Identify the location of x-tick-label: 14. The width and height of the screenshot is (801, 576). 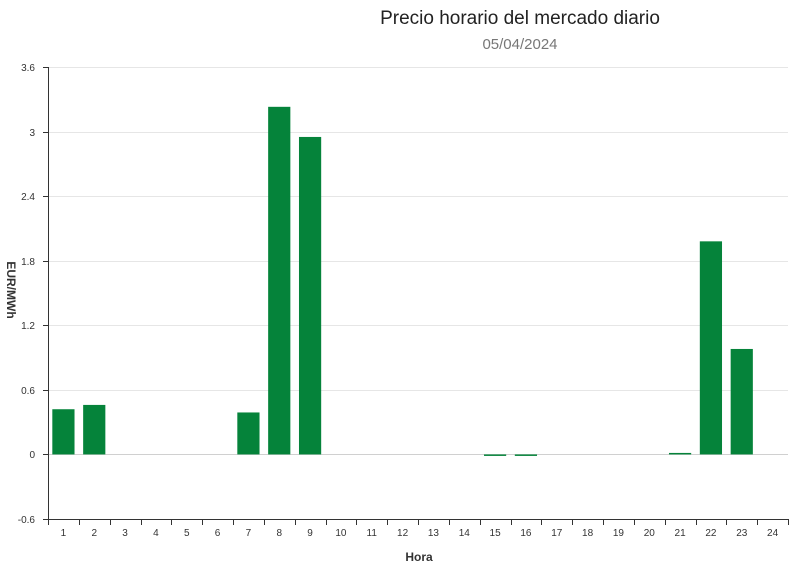
(465, 533).